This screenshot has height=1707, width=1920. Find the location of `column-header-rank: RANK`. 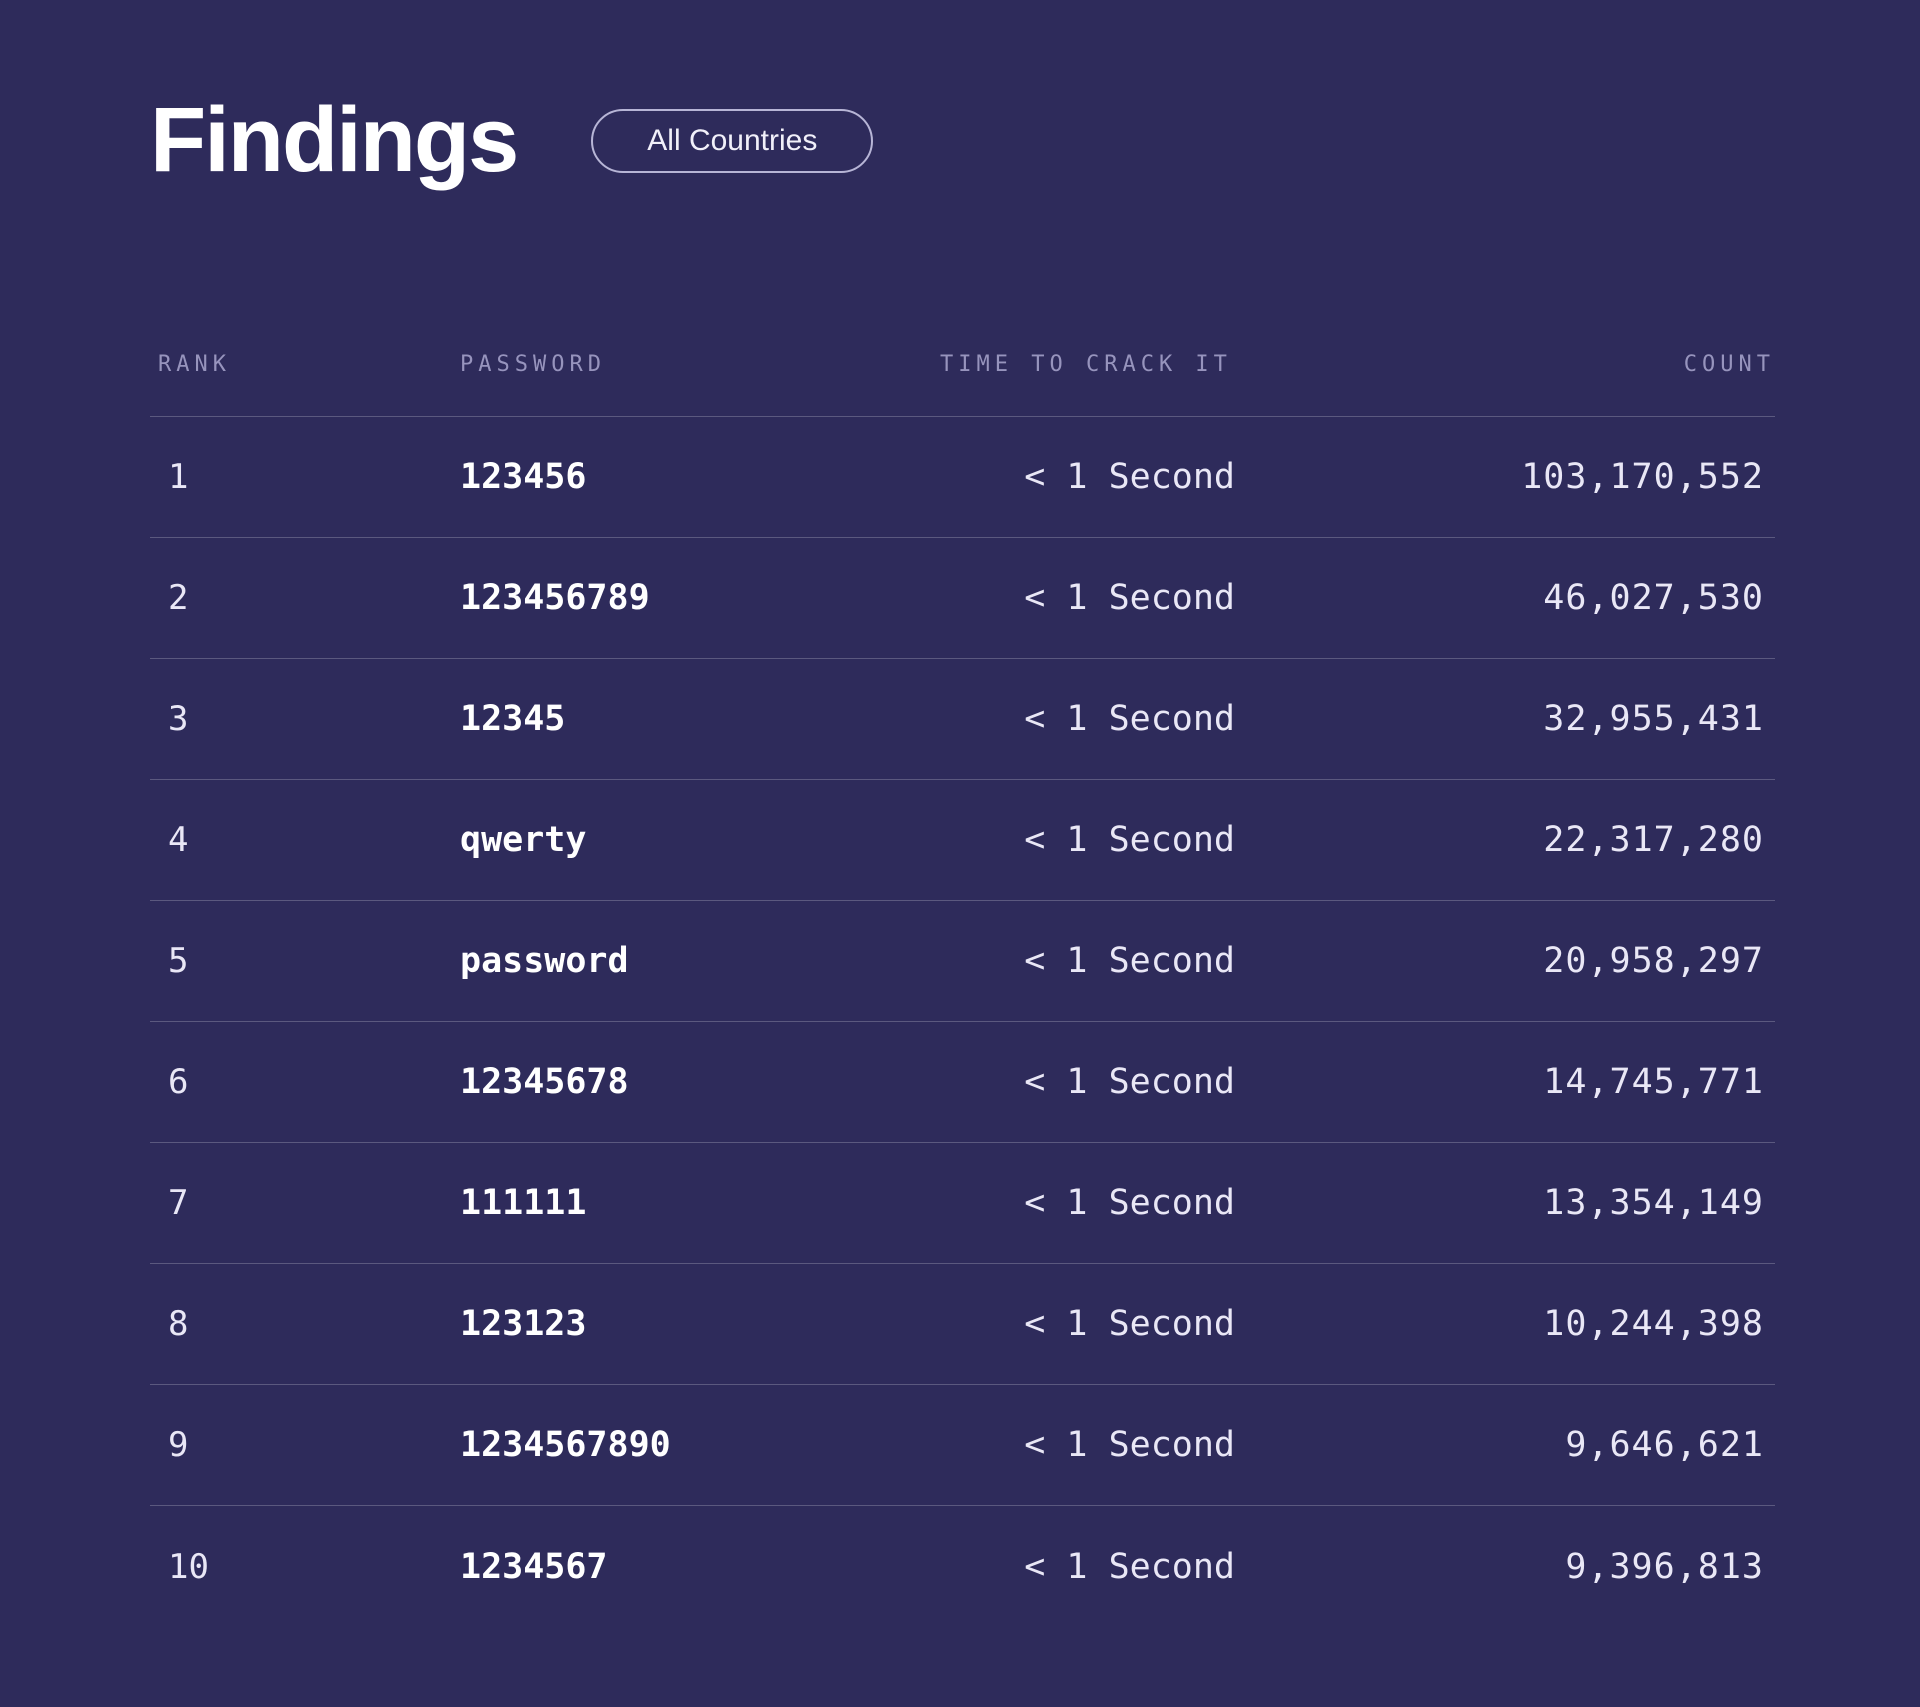

column-header-rank: RANK is located at coordinates (194, 364).